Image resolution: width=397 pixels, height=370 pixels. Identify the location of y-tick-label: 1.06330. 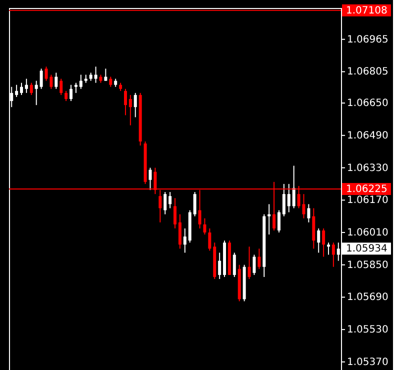
(367, 168).